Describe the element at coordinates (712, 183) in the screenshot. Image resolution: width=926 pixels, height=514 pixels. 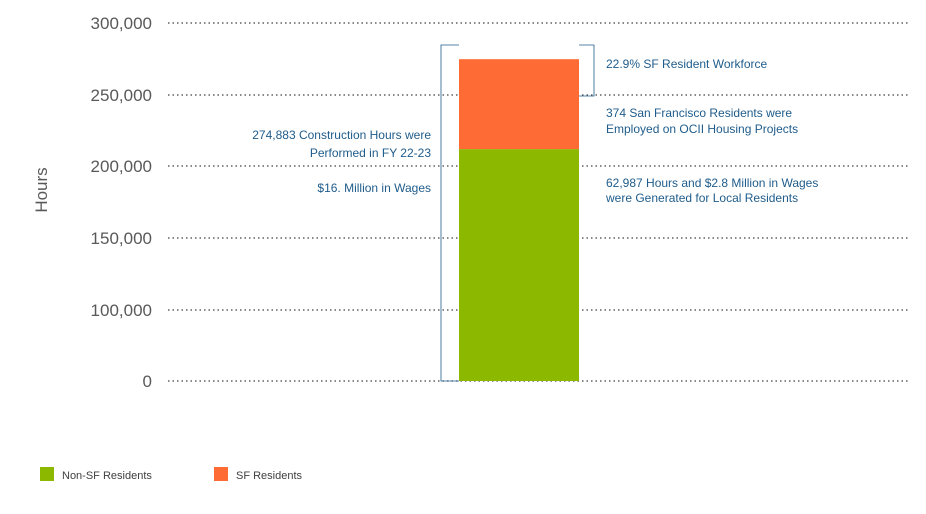
I see `annotation-local-hours-1: 62,987 Hours and $2.8 Million in Wages` at that location.